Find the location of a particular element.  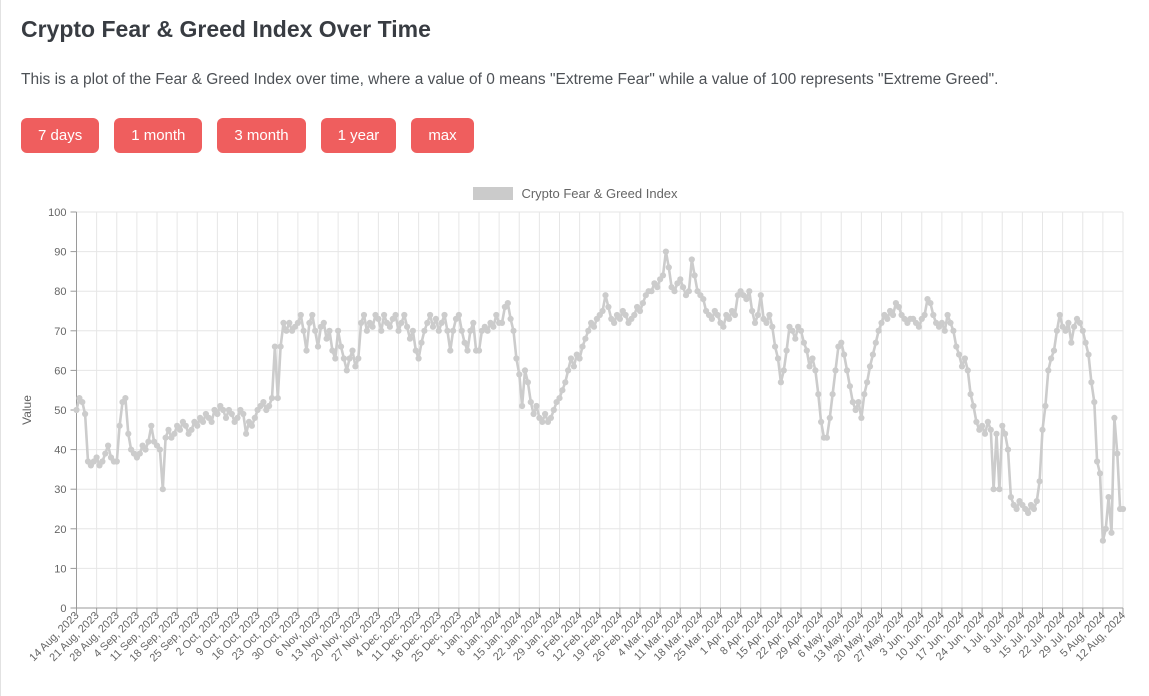

chart-legend: Crypto Fear & Greed Index is located at coordinates (575, 193).